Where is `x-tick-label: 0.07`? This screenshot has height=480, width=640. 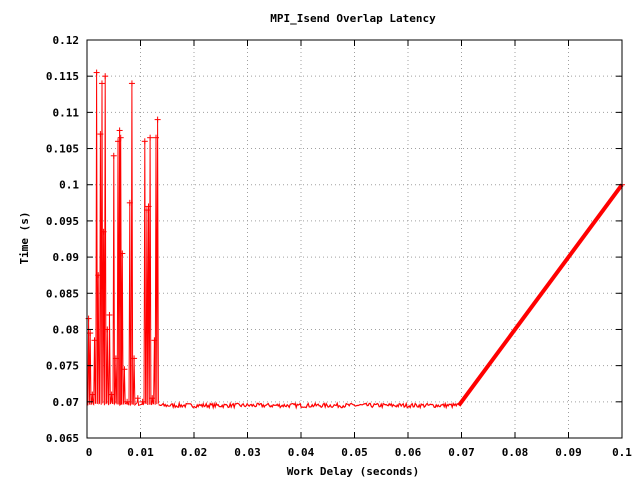 x-tick-label: 0.07 is located at coordinates (461, 452).